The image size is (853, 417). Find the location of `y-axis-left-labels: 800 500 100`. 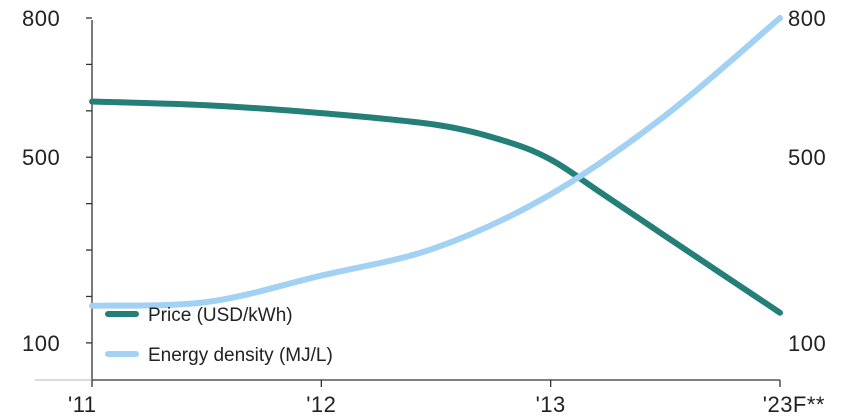

y-axis-left-labels: 800 500 100 is located at coordinates (41, 181).